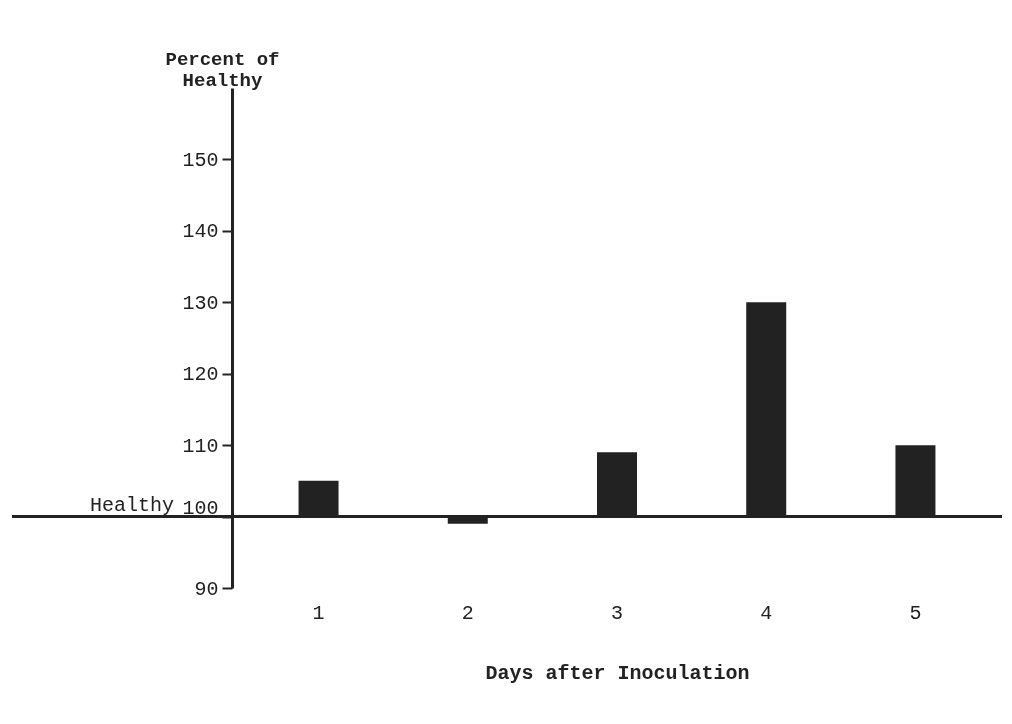 The image size is (1012, 724). What do you see at coordinates (766, 613) in the screenshot?
I see `x-tick-label: 4` at bounding box center [766, 613].